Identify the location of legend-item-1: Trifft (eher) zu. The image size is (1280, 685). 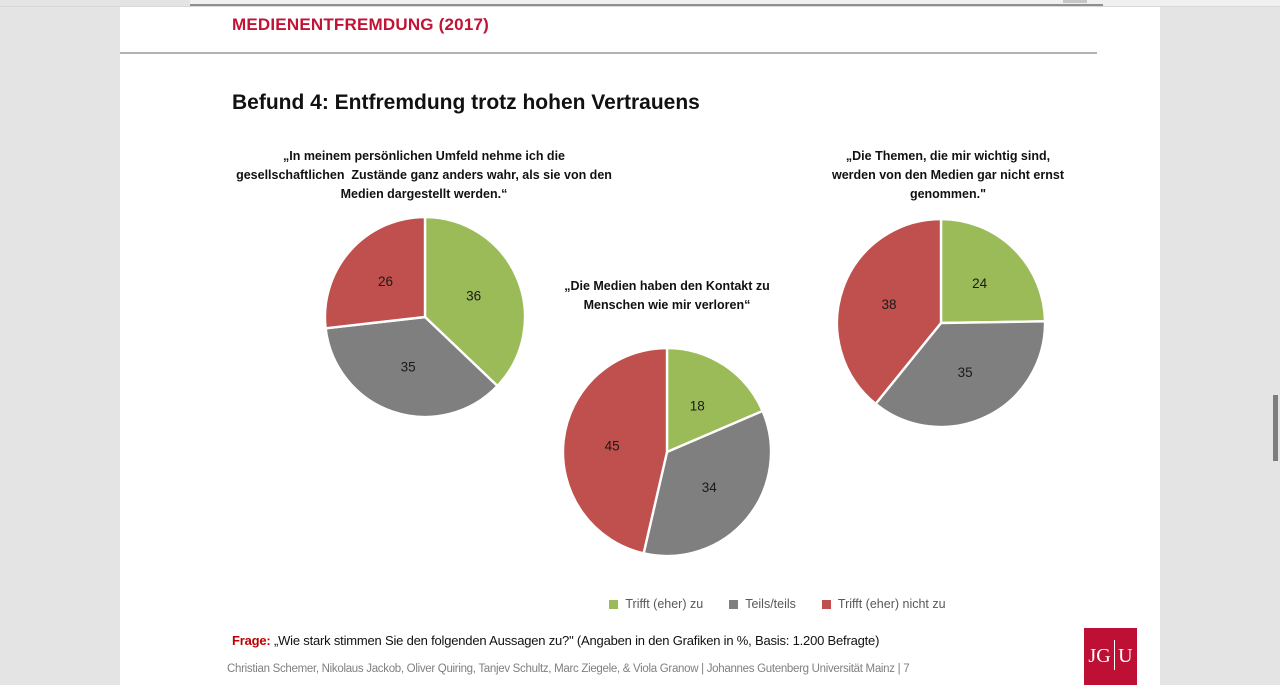
(656, 604).